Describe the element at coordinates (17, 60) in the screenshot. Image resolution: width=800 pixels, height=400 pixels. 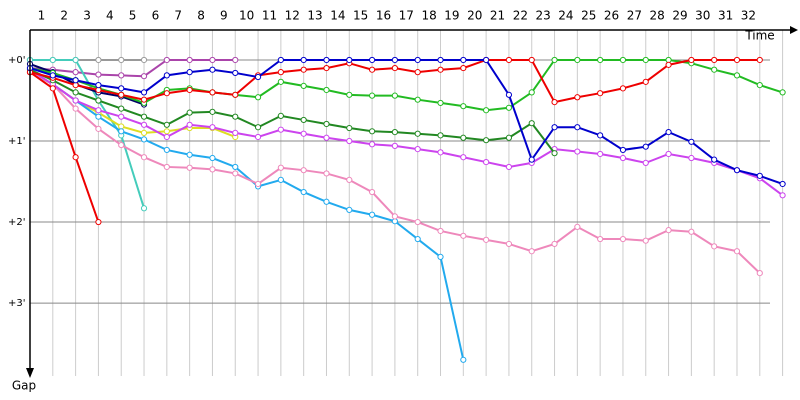
I see `y-tick-label: +0'` at that location.